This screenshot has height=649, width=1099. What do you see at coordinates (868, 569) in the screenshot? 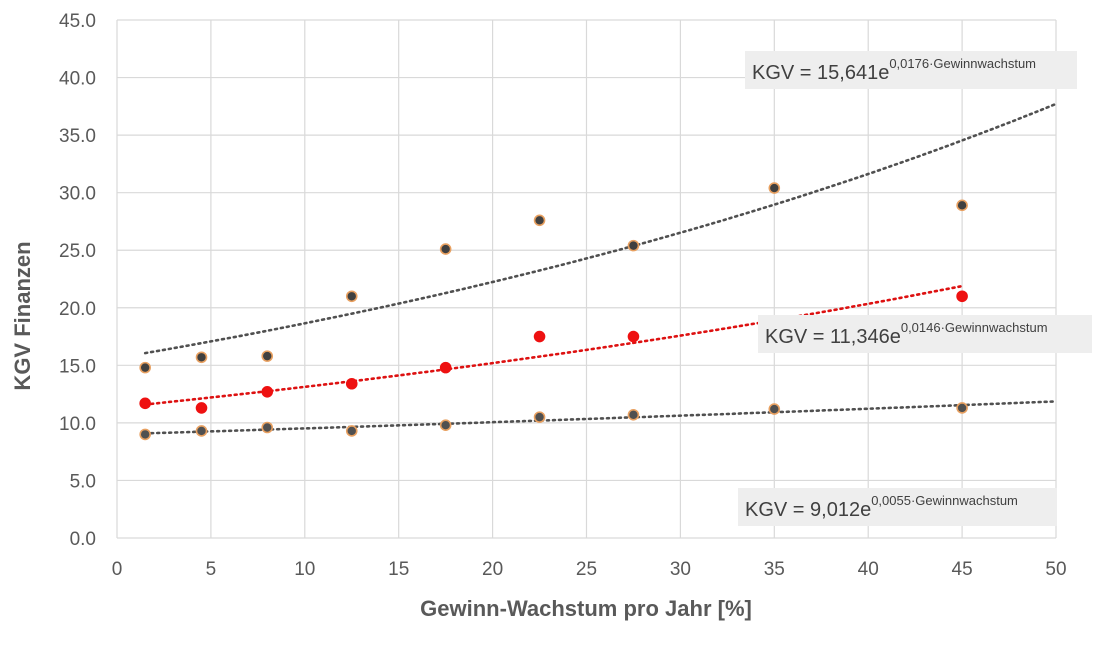
I see `x-tick-label: 40` at bounding box center [868, 569].